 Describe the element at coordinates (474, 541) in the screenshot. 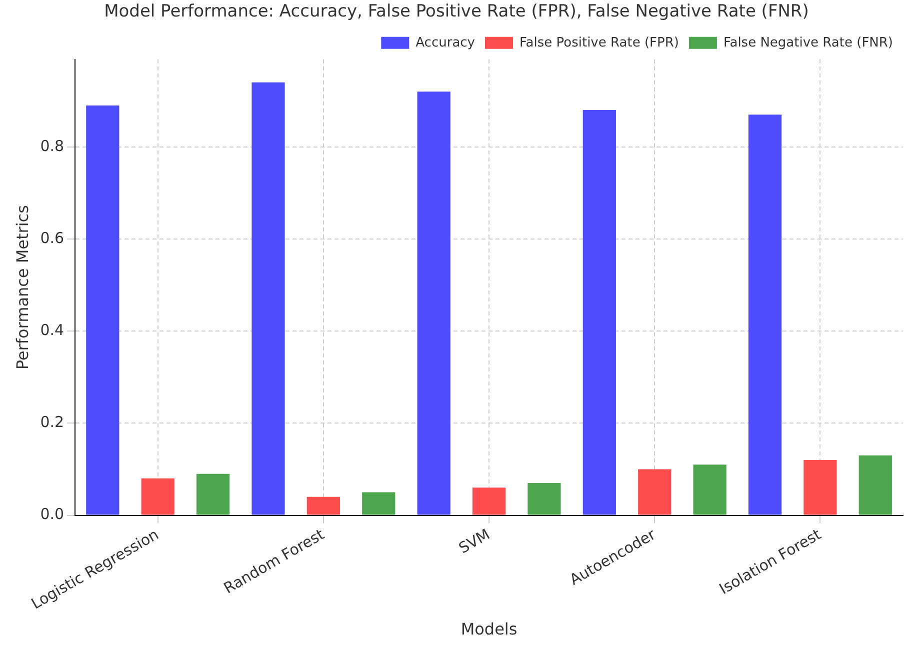

I see `x-tick-label: SVM` at that location.